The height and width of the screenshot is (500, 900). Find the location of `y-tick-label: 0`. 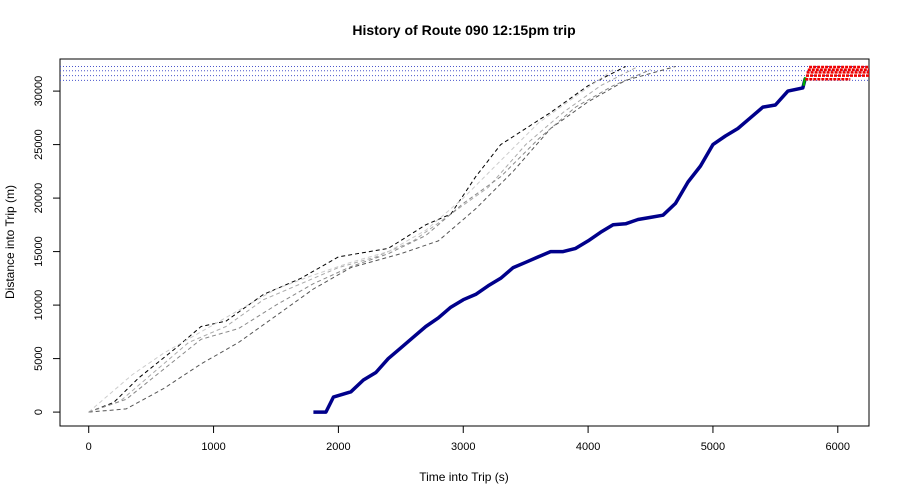

y-tick-label: 0 is located at coordinates (39, 412).